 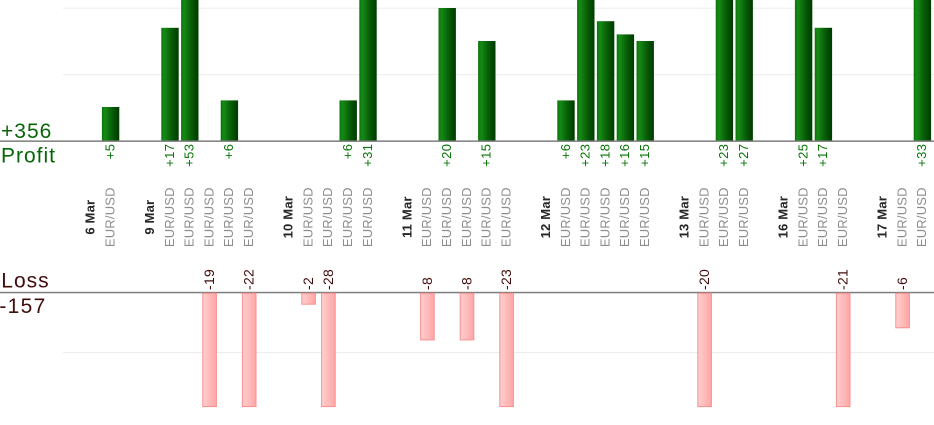 I want to click on svg-text: +18, so click(x=604, y=155).